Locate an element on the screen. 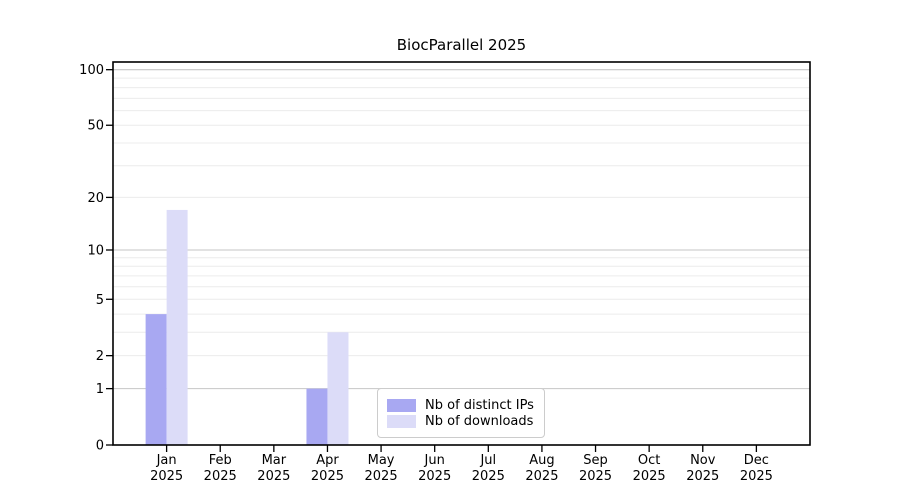 The image size is (900, 500). legend-item-downloads: Nb of downloads is located at coordinates (465, 421).